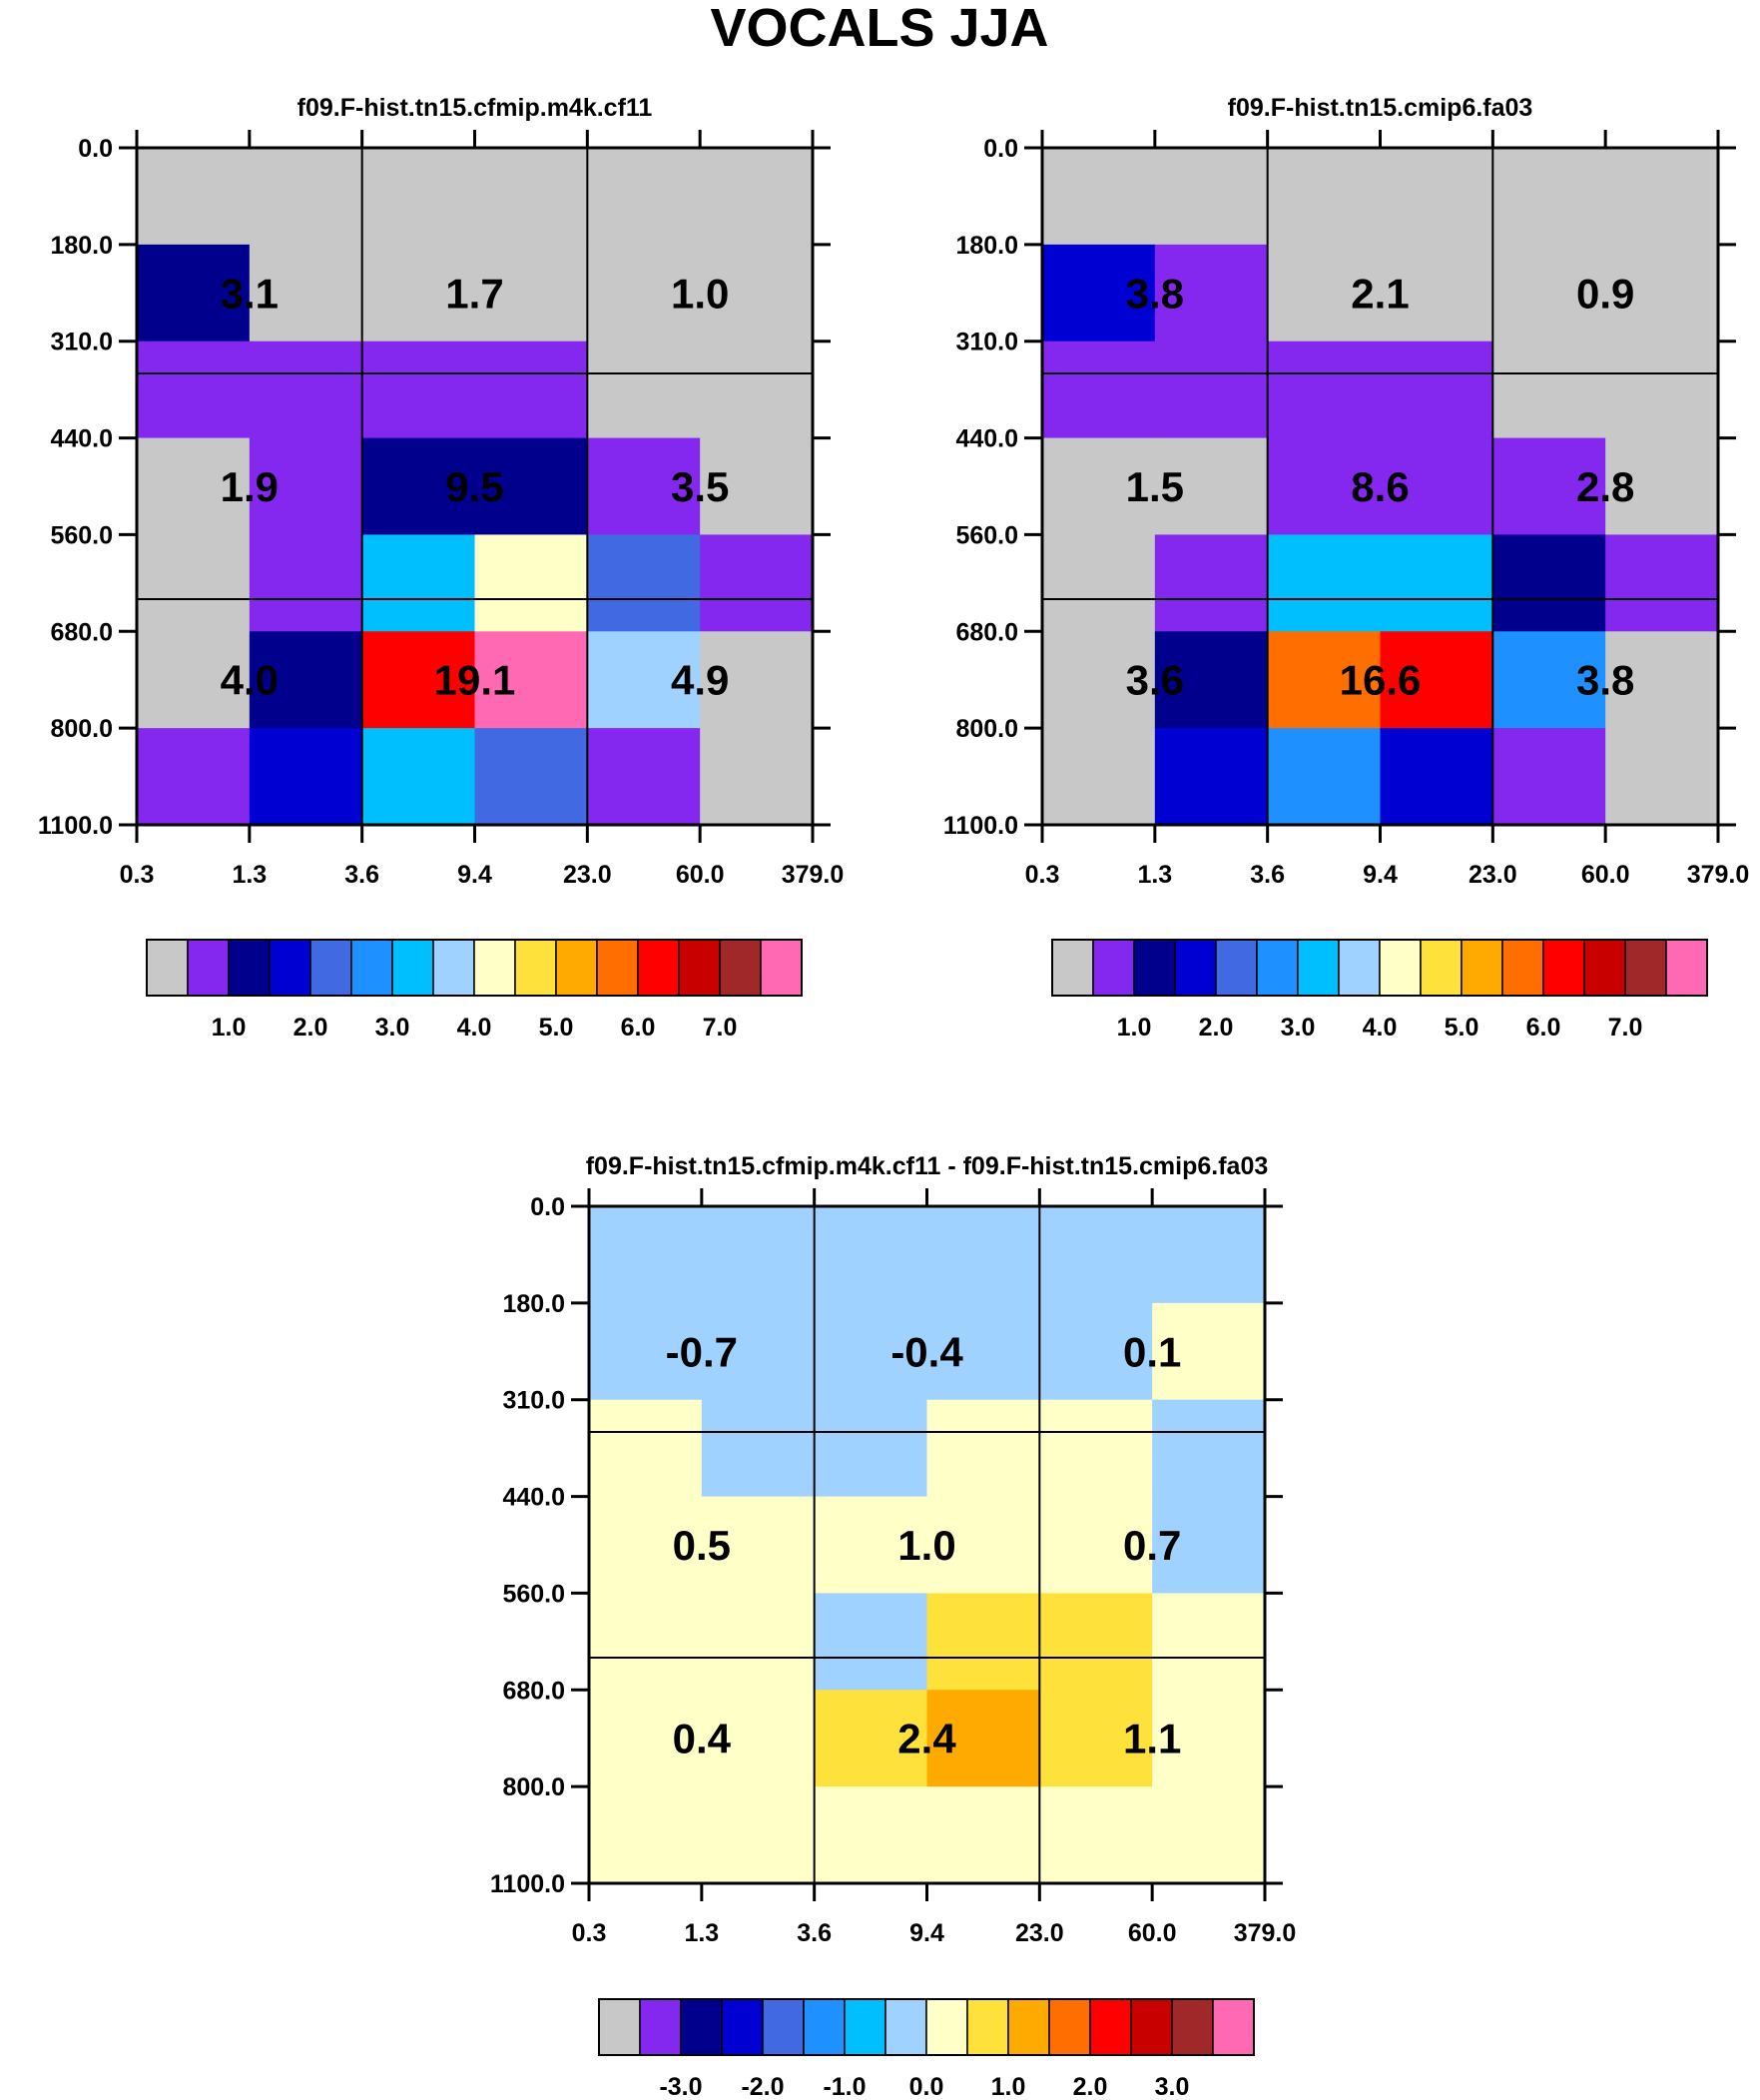  Describe the element at coordinates (700, 293) in the screenshot. I see `data-label: 1.0` at that location.